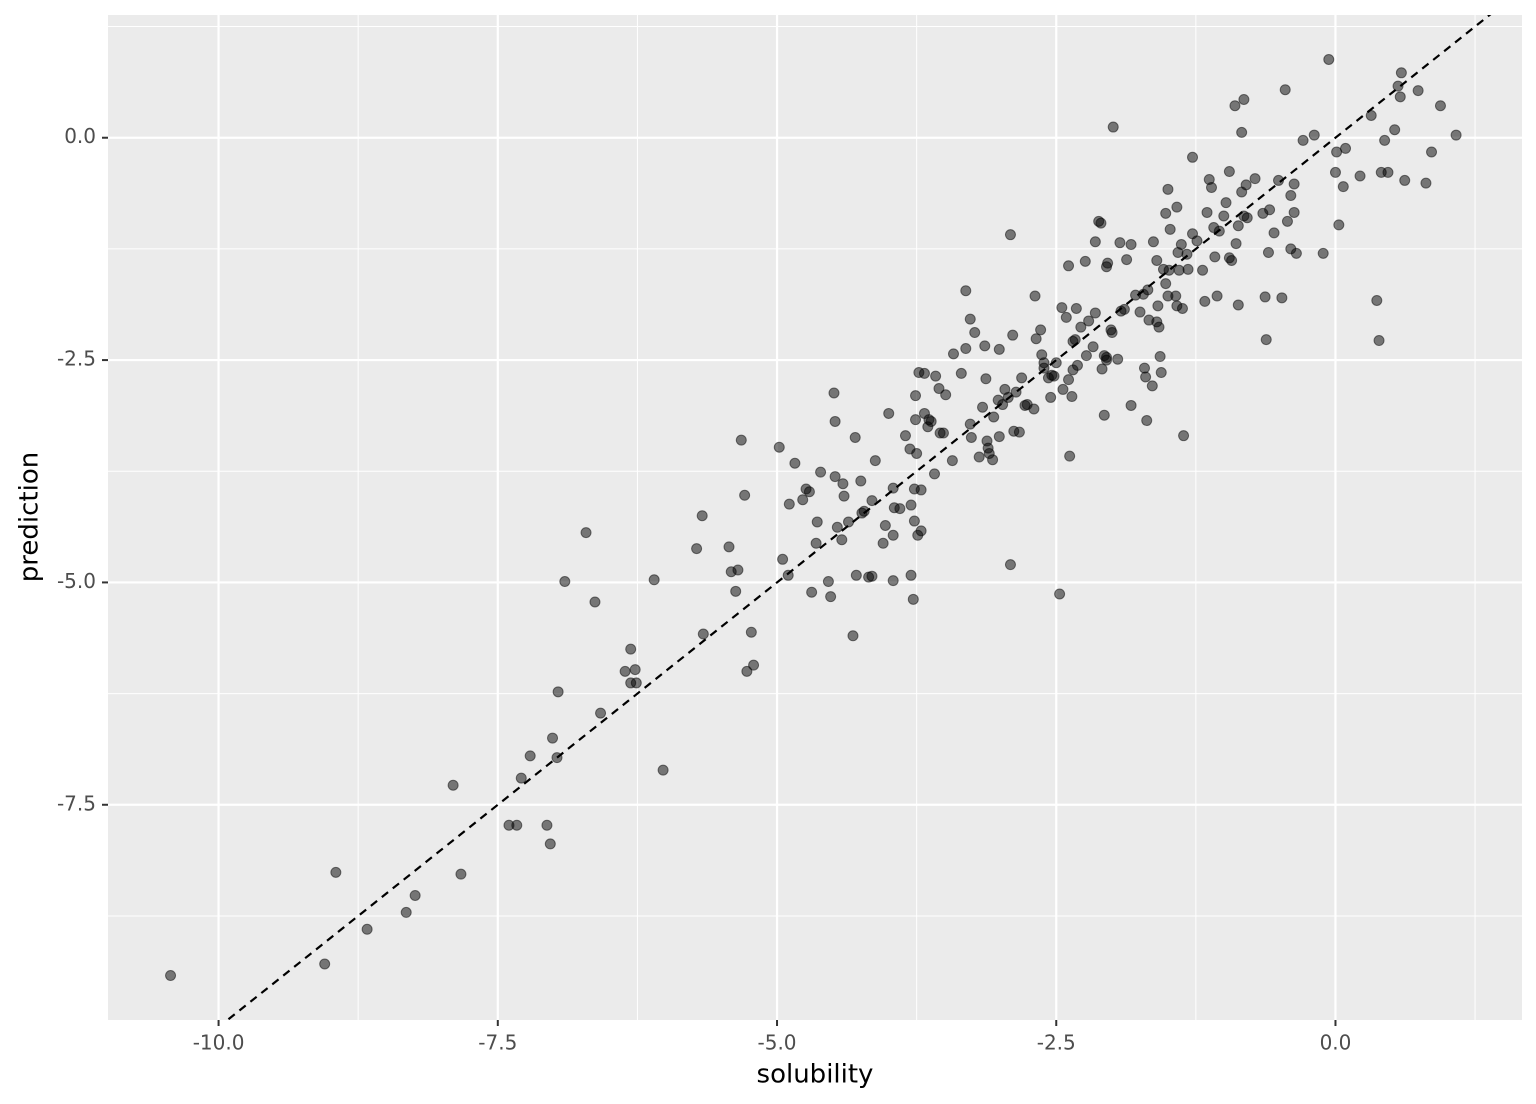 The image size is (1536, 1104). Describe the element at coordinates (777, 1043) in the screenshot. I see `x-tick-label: -5.0` at that location.